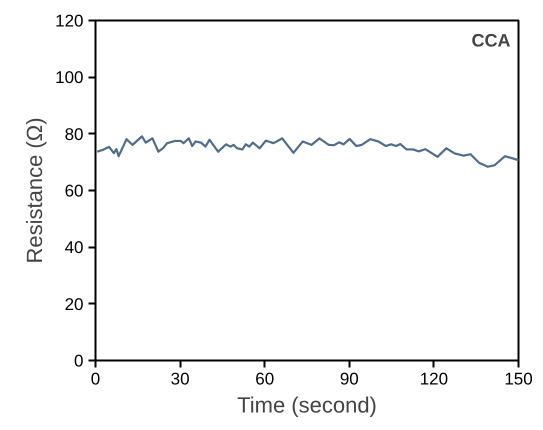 Image resolution: width=543 pixels, height=430 pixels. Describe the element at coordinates (79, 361) in the screenshot. I see `y-tick-label: 0` at that location.